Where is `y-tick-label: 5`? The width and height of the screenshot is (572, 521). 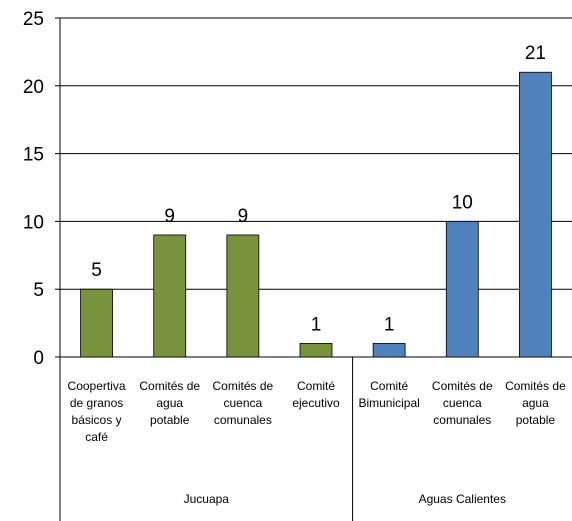
y-tick-label: 5 is located at coordinates (38, 290).